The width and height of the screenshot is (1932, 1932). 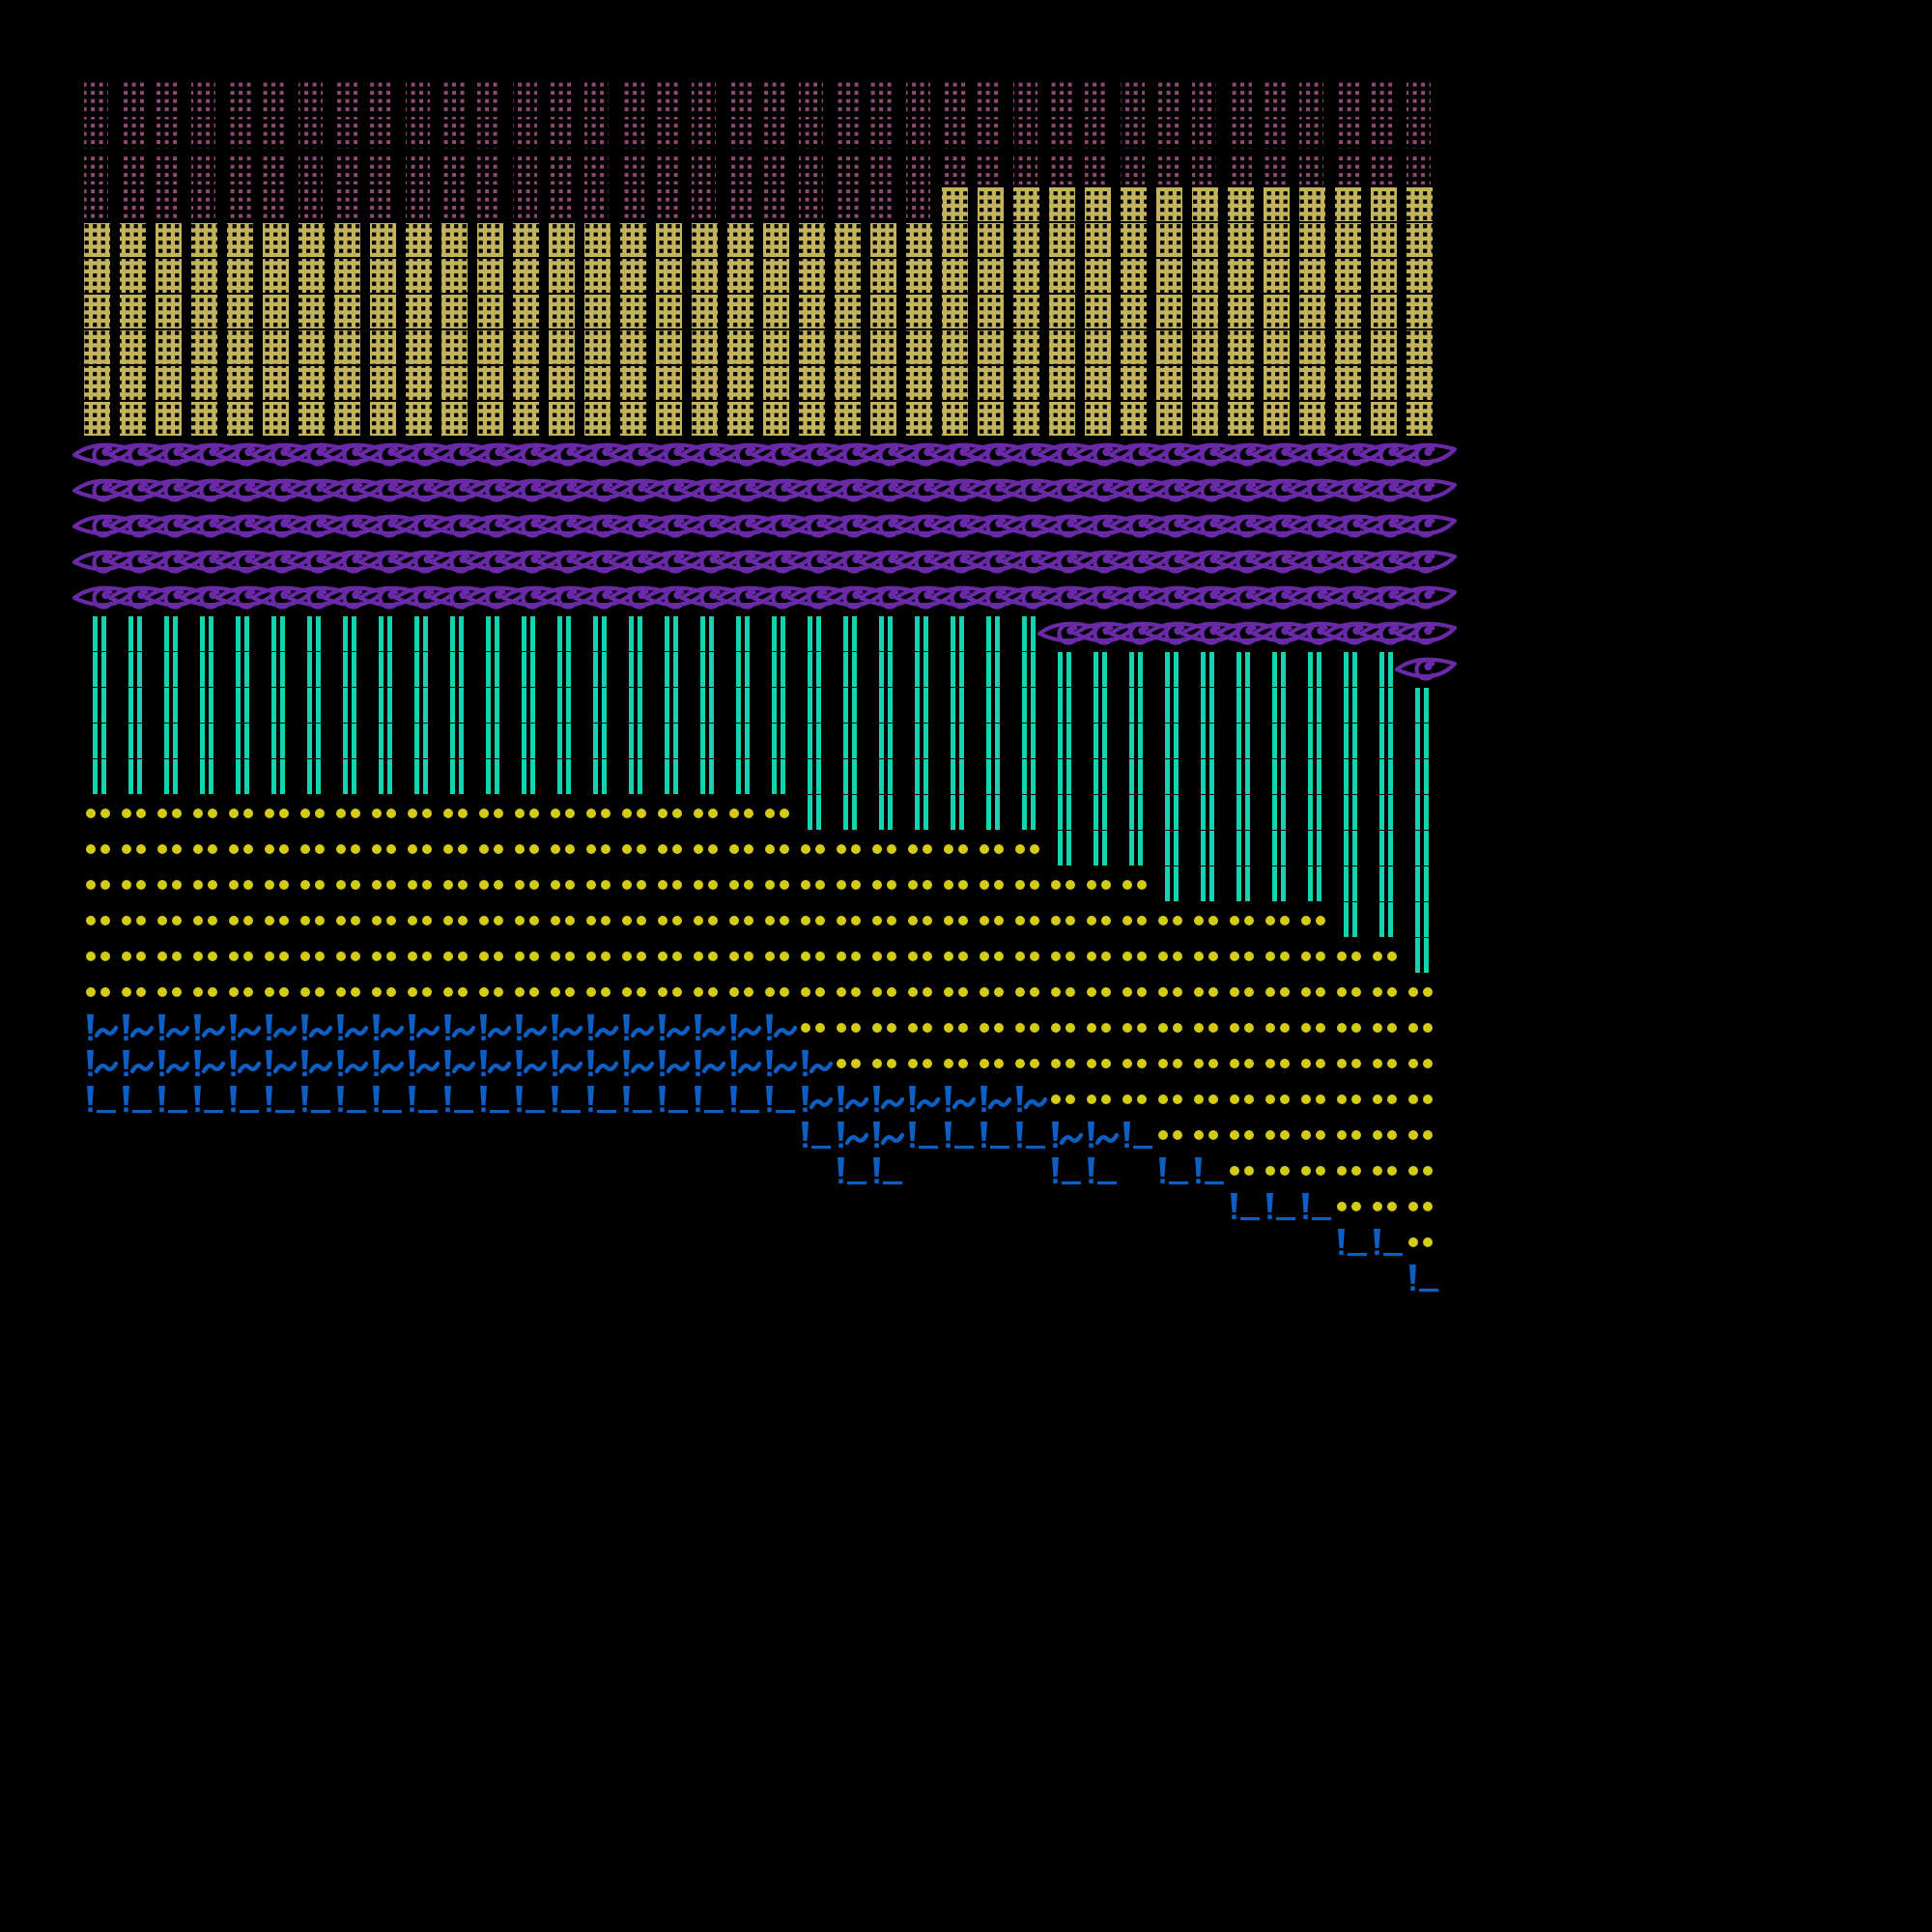 I want to click on bar-segment-purple-eye, so click(x=1426, y=561).